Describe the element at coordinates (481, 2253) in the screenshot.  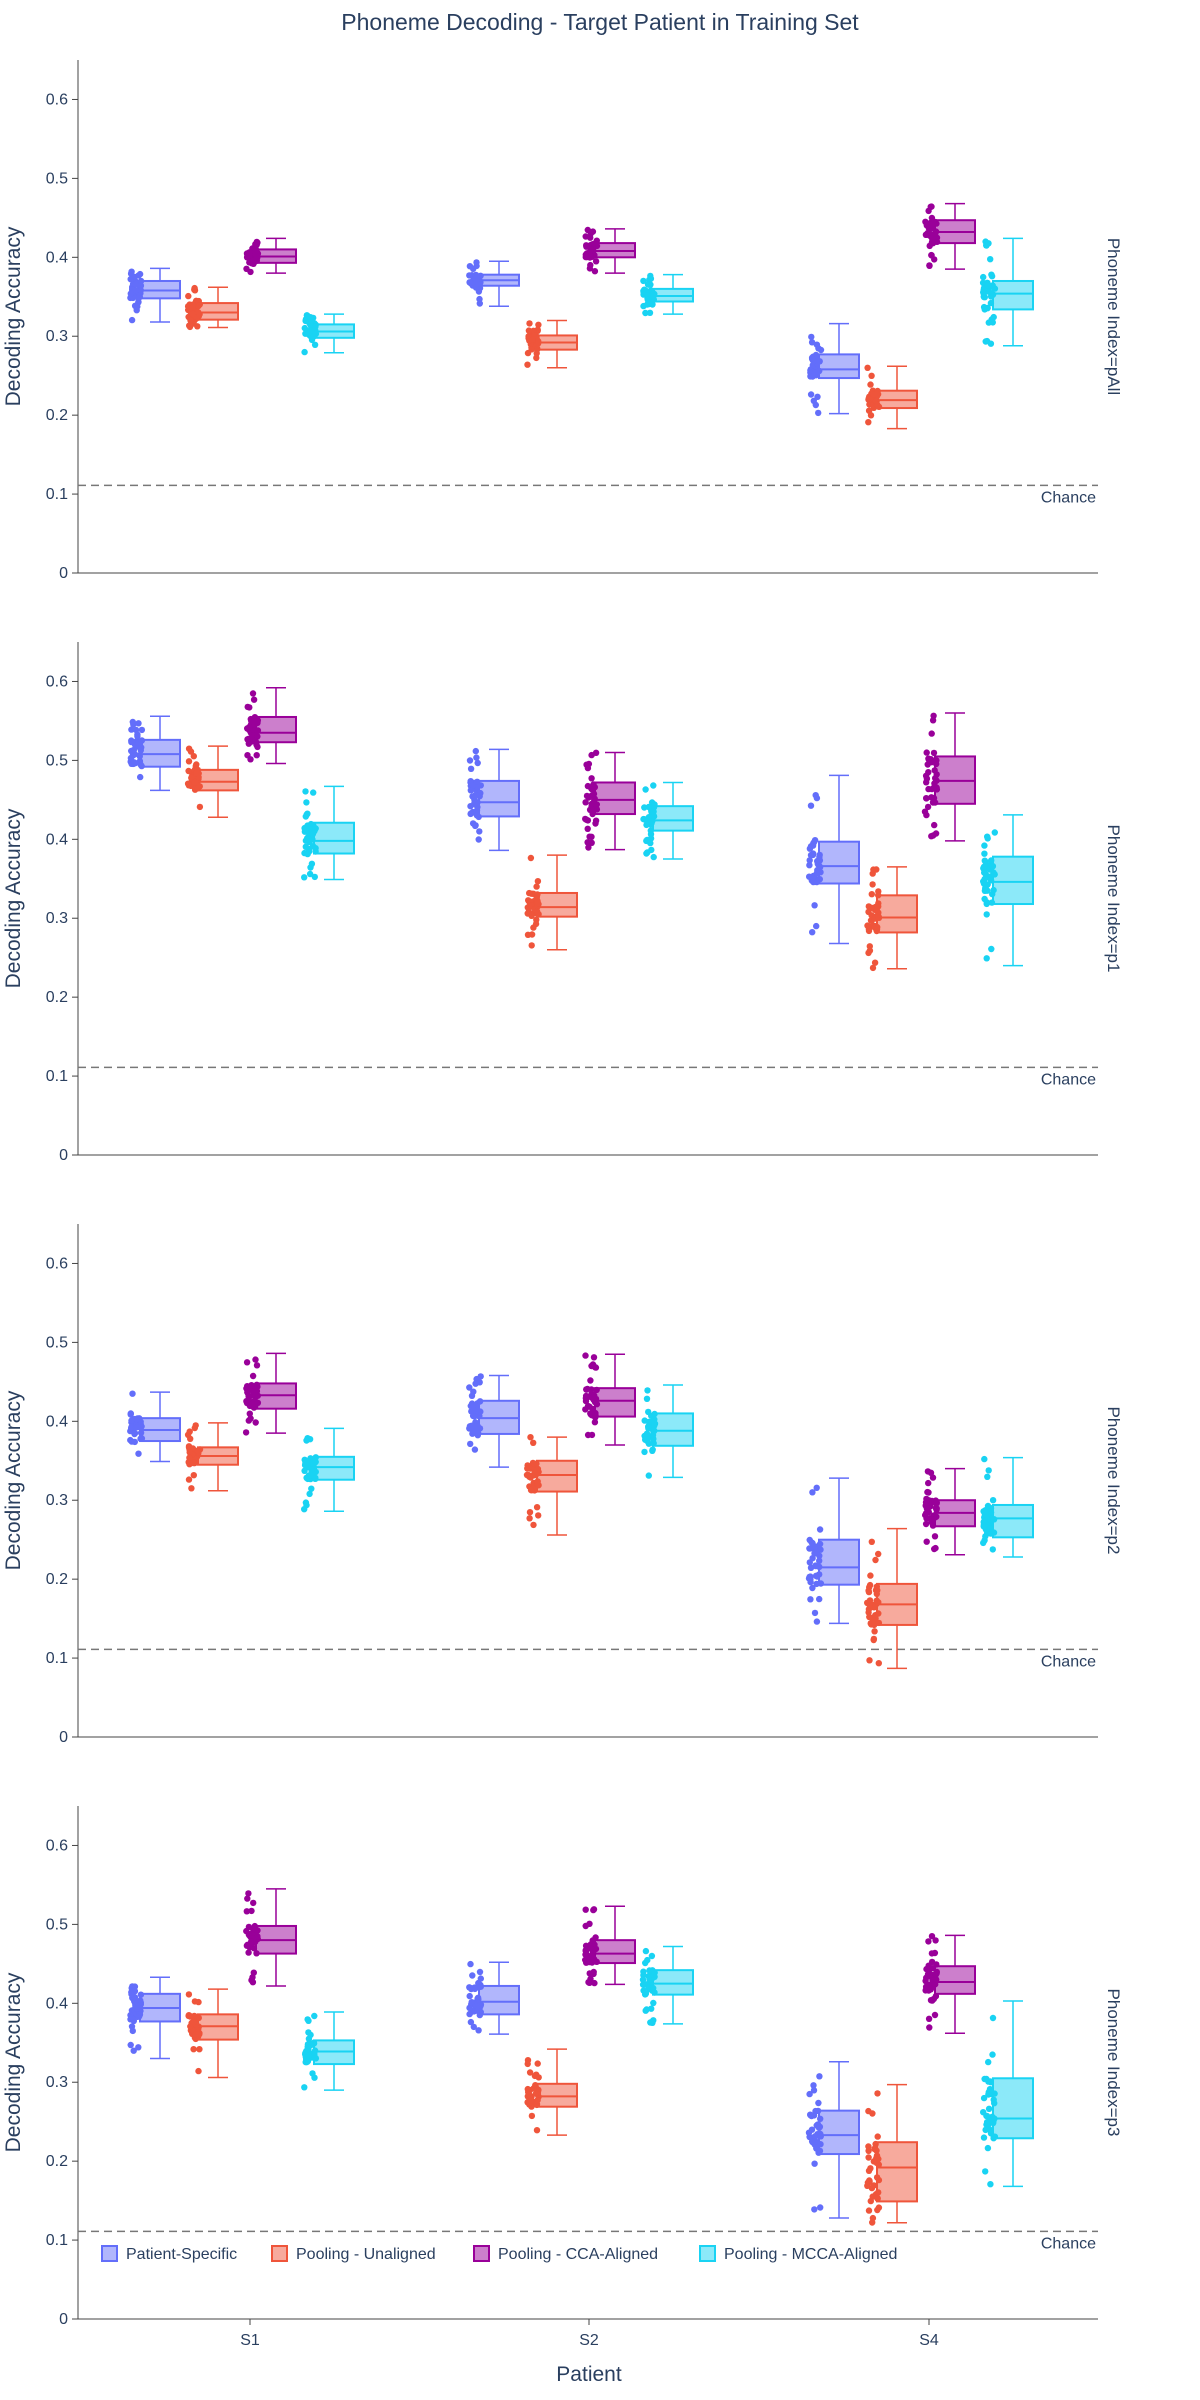
I see `legend-swatch` at that location.